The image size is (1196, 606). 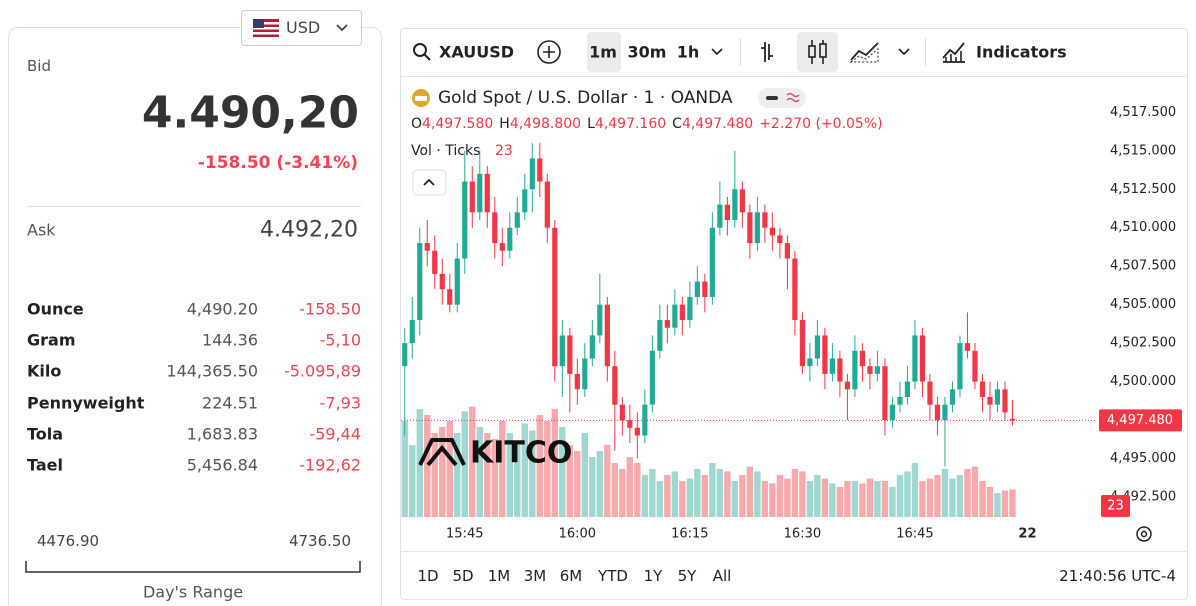 I want to click on ohlc-key: H, so click(x=504, y=124).